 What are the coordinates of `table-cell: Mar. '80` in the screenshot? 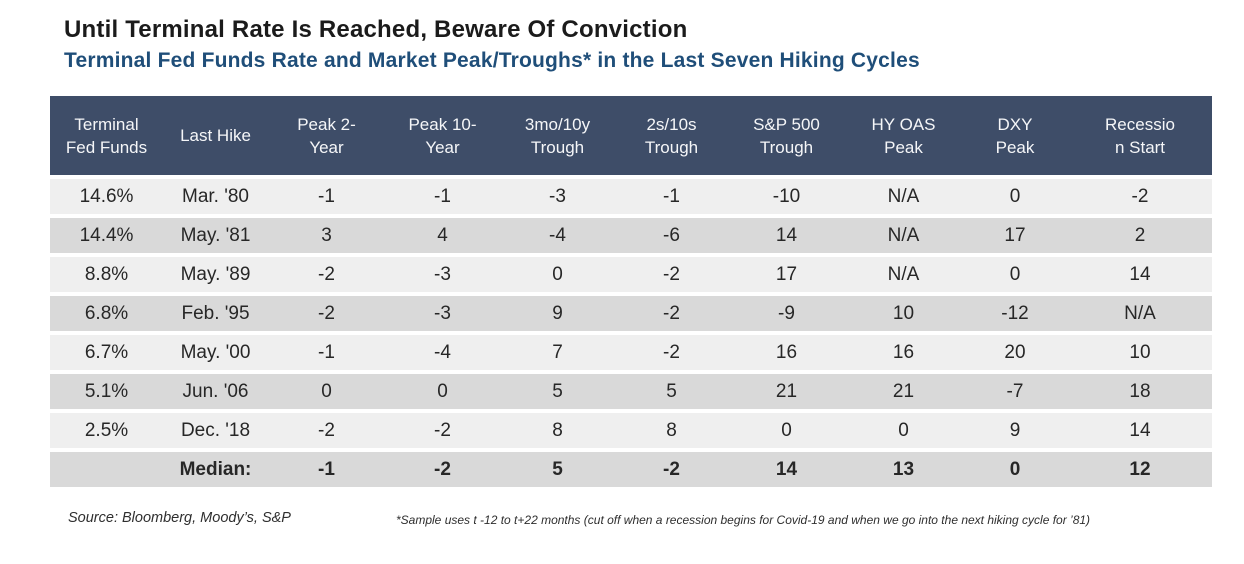 It's located at (215, 196).